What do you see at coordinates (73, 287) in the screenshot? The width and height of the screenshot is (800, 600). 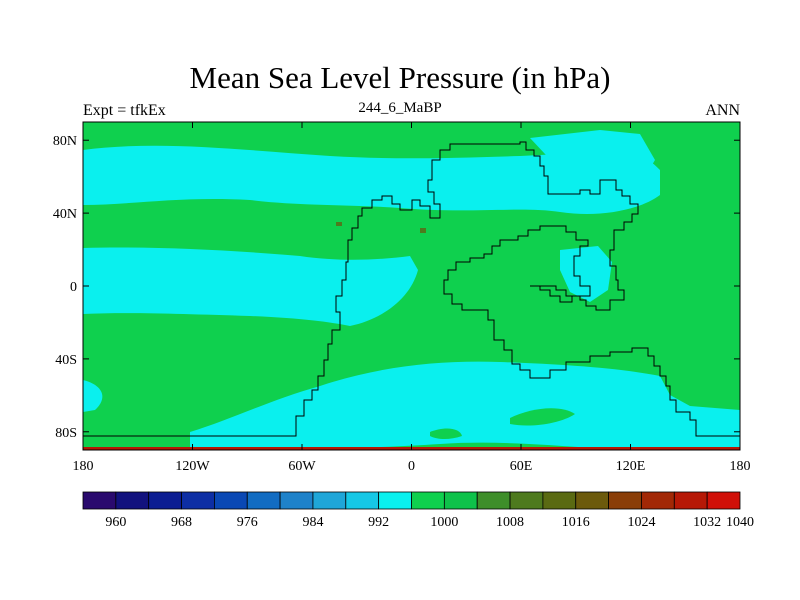 I see `y-tick-label: 0` at bounding box center [73, 287].